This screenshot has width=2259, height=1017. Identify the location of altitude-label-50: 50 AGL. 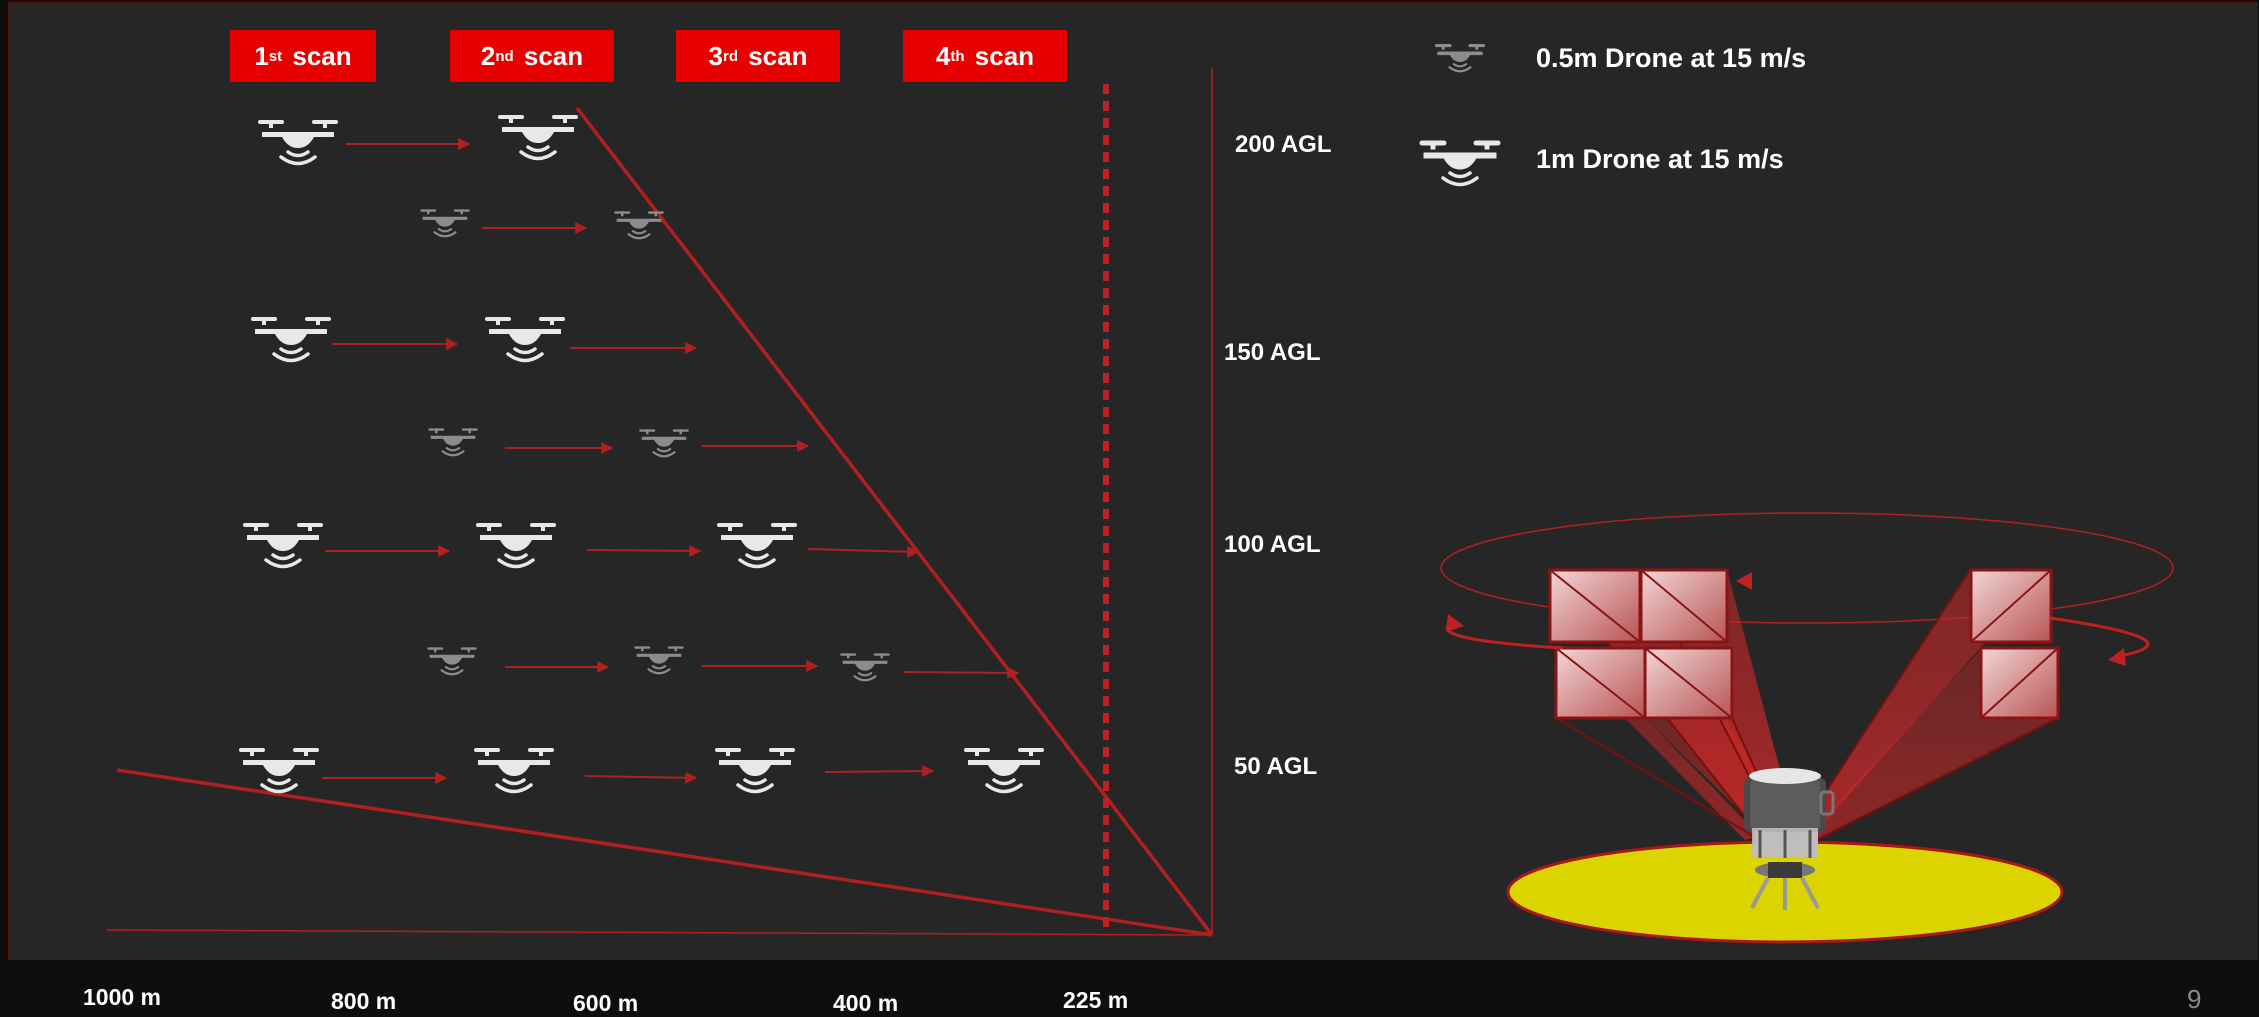
(1276, 766).